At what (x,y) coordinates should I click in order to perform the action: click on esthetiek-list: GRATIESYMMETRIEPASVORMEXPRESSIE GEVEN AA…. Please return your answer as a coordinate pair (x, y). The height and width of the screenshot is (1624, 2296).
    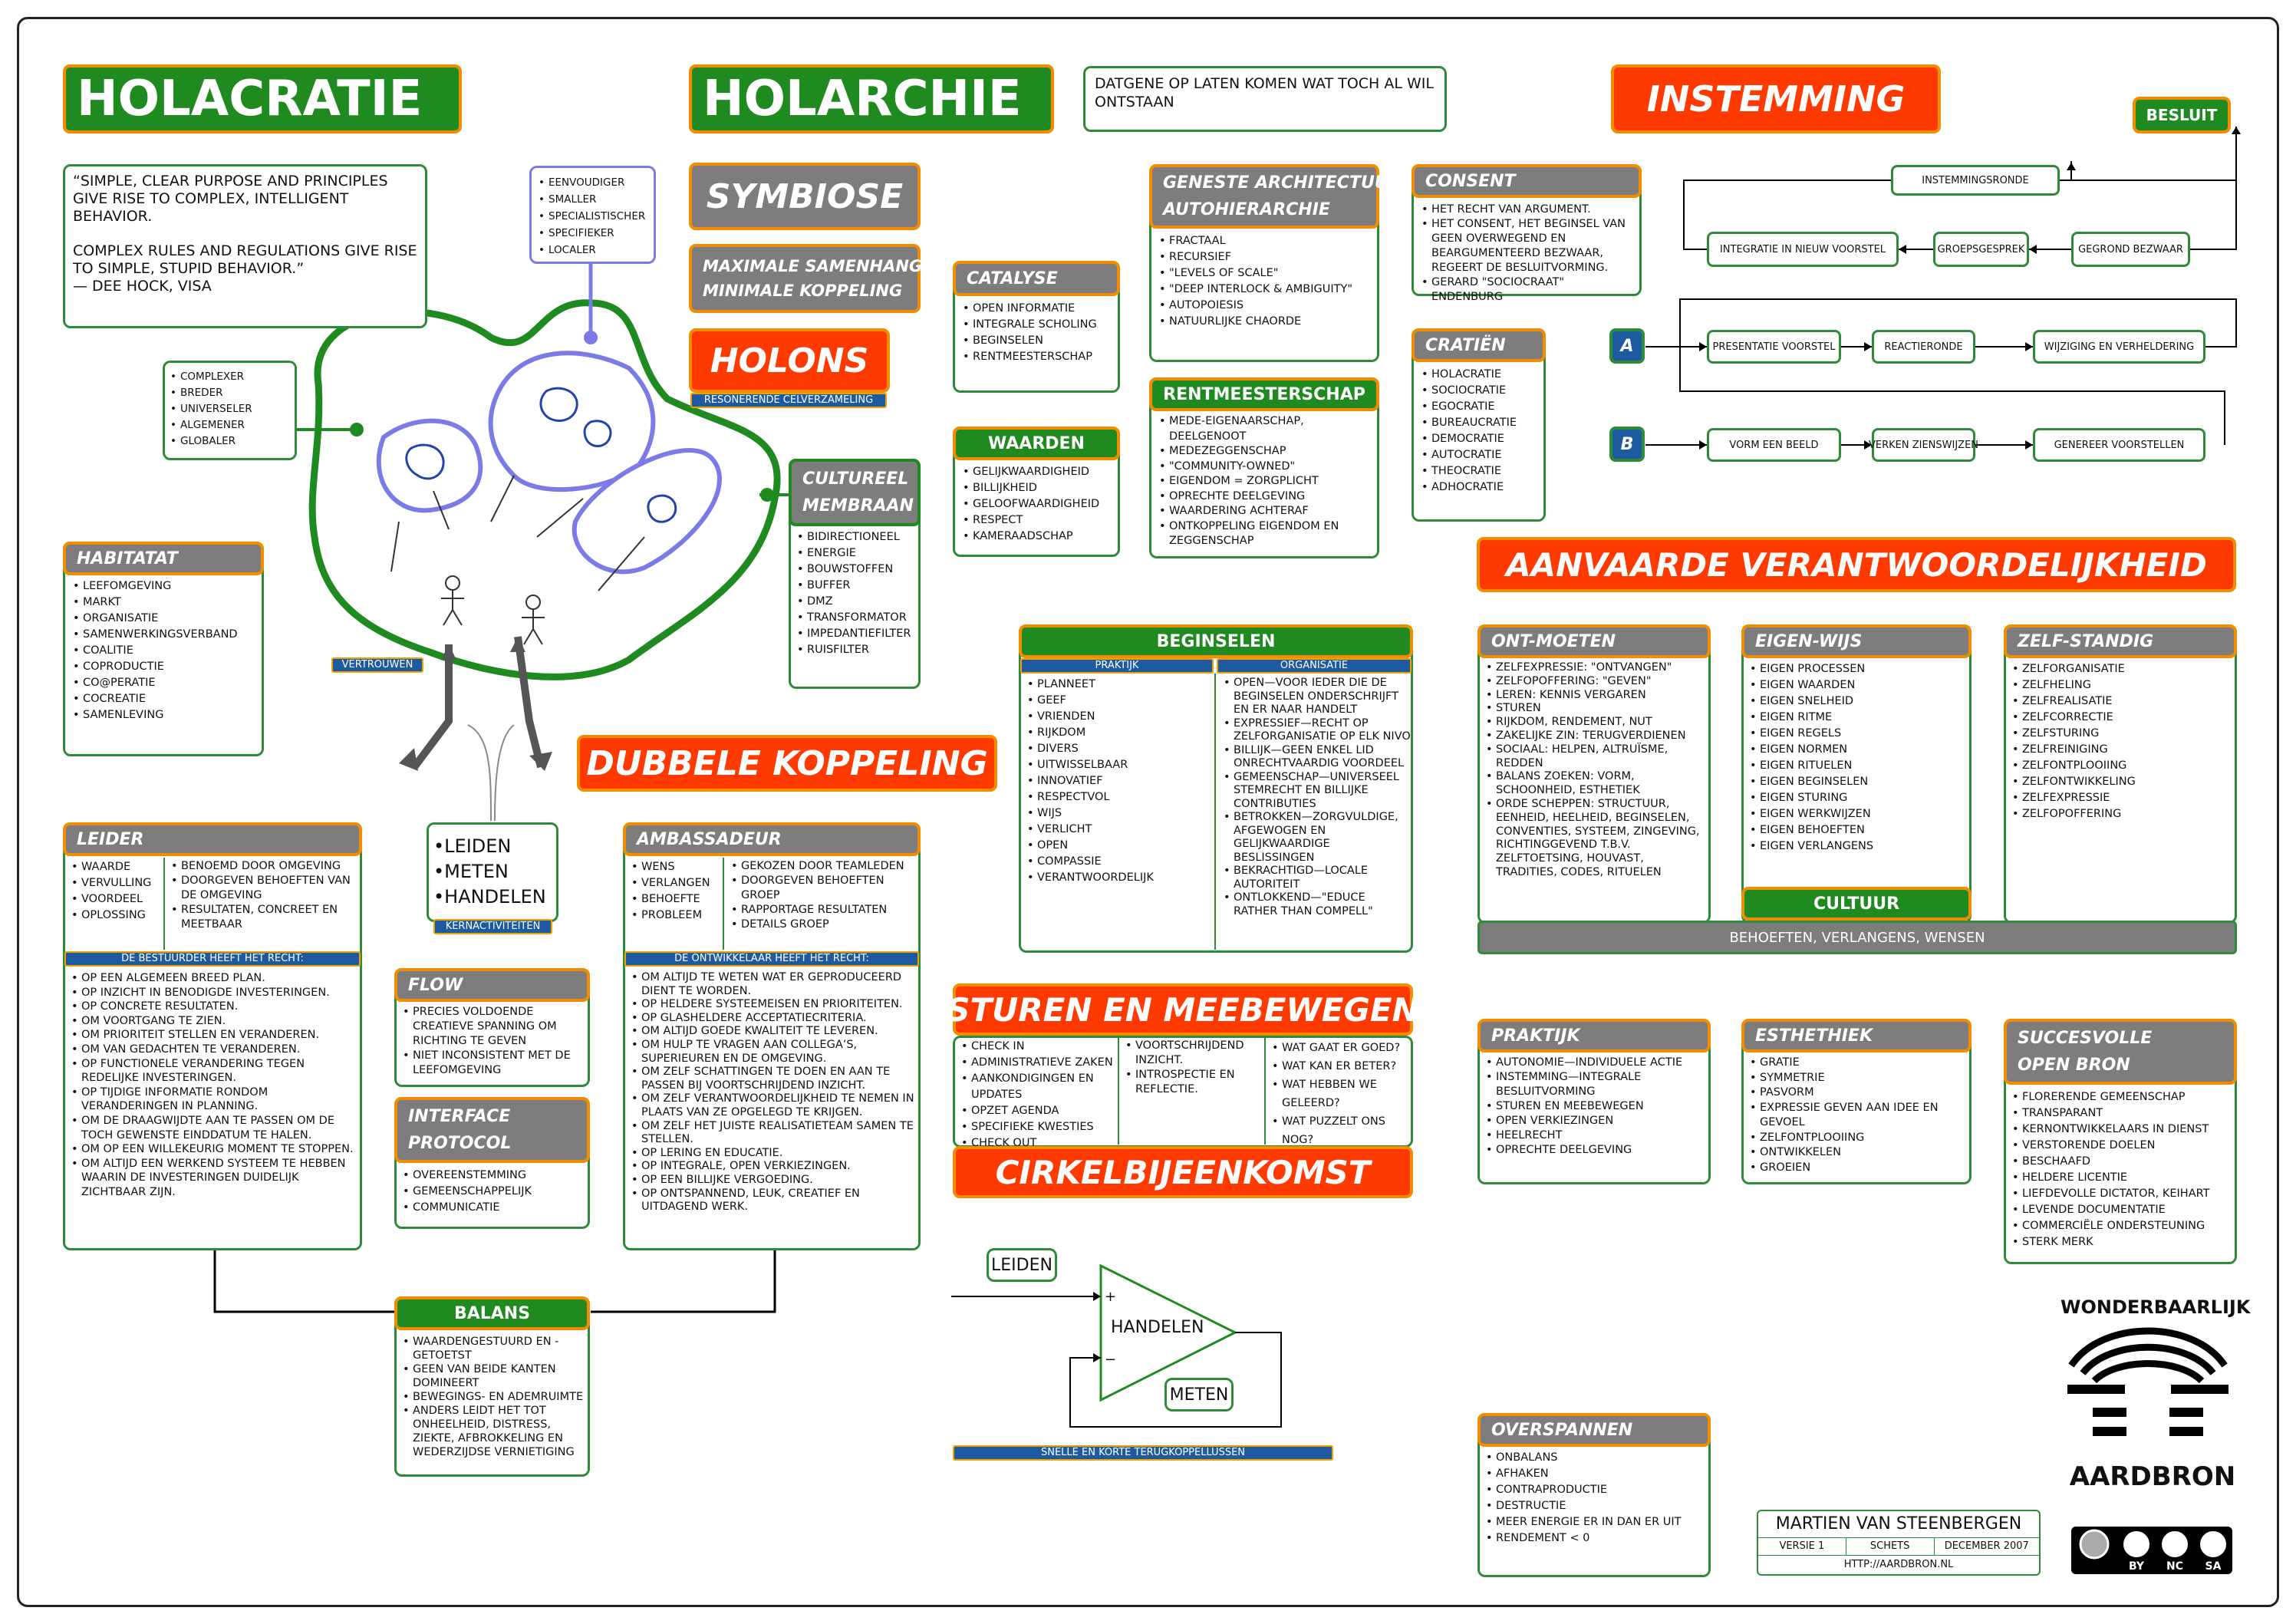
    Looking at the image, I should click on (1859, 1115).